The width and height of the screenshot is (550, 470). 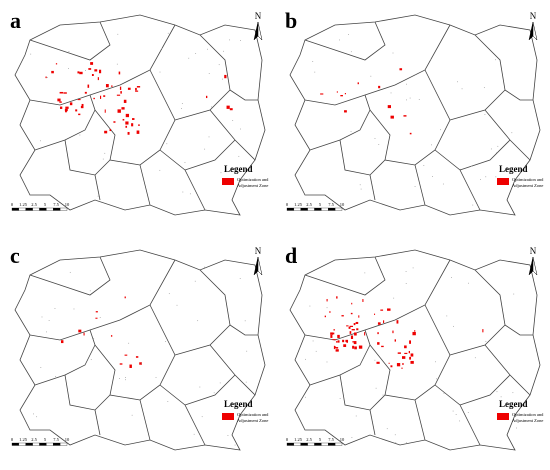 What do you see at coordinates (45, 204) in the screenshot?
I see `scale-label: 5` at bounding box center [45, 204].